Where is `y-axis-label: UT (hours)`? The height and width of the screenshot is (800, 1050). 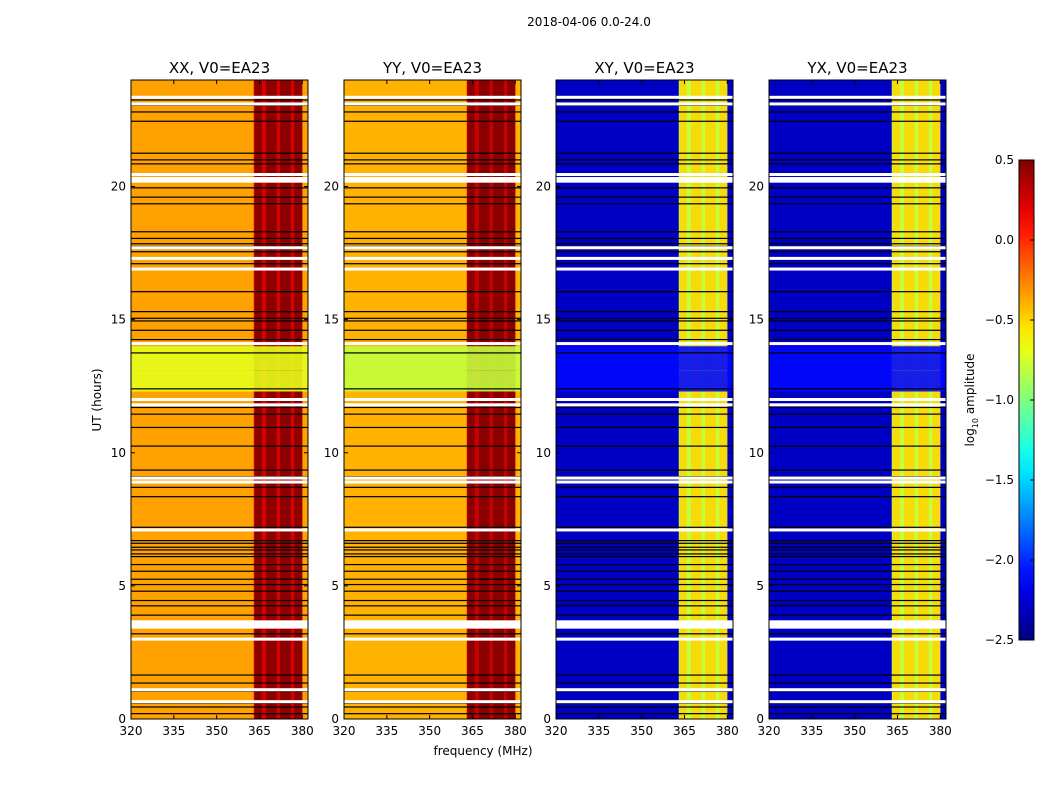
y-axis-label: UT (hours) is located at coordinates (97, 399).